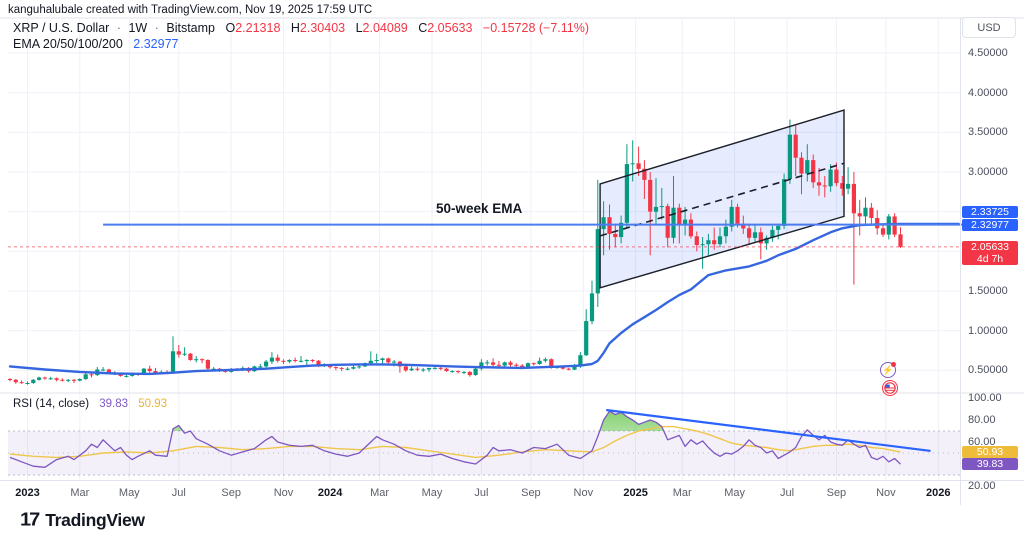  Describe the element at coordinates (68, 44) in the screenshot. I see `ema-indicator-title: EMA 20/50/100/200` at that location.